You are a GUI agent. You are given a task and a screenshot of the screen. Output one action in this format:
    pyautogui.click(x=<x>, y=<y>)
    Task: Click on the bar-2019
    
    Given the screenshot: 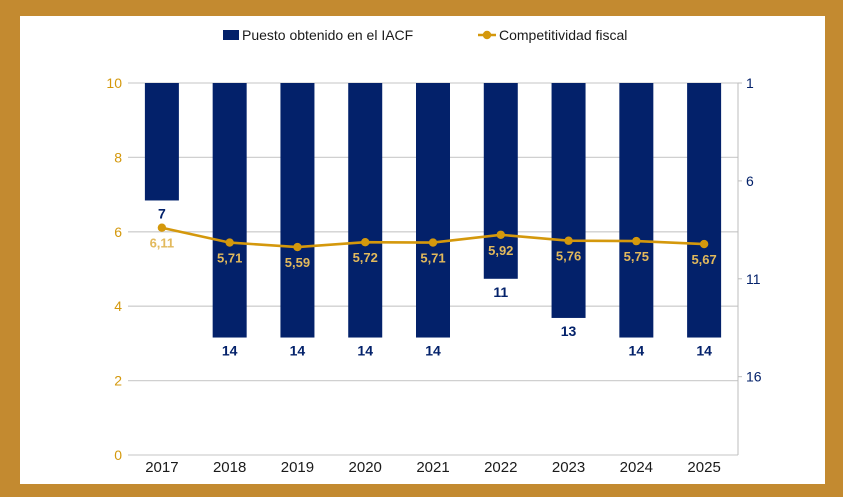 What is the action you would take?
    pyautogui.click(x=297, y=210)
    